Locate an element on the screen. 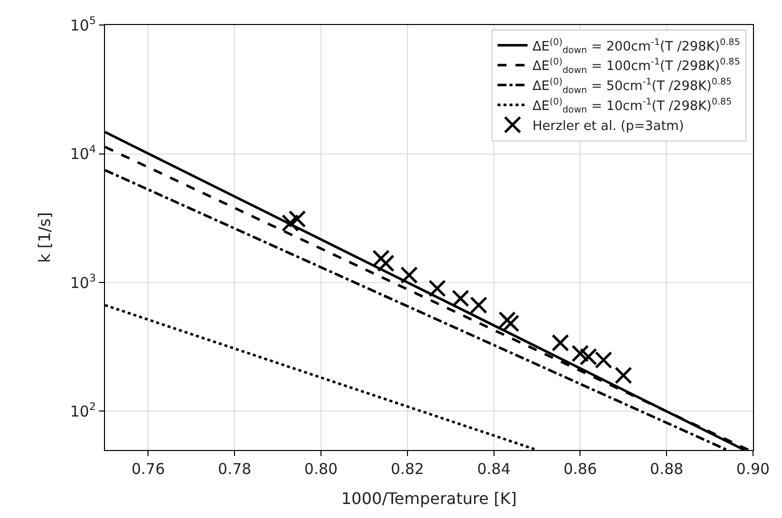 This screenshot has width=782, height=518. x-tick-label: 0.84 is located at coordinates (494, 469).